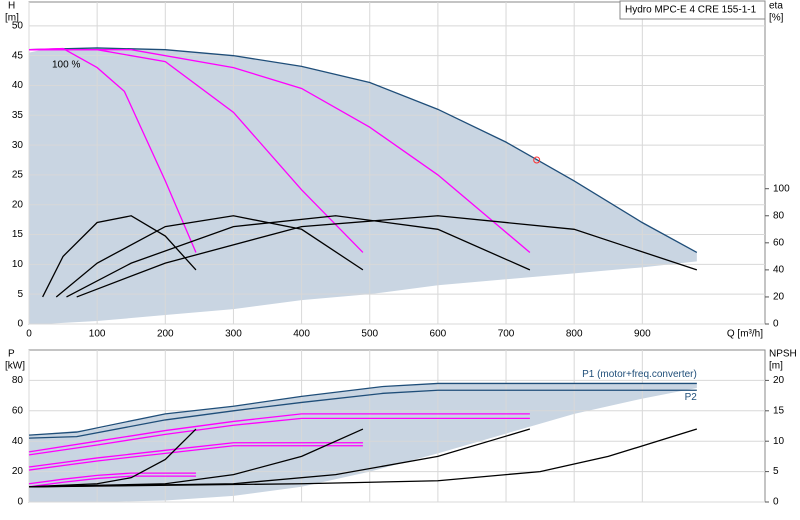 This screenshot has height=520, width=800. I want to click on y2-tick-label: 15, so click(779, 410).